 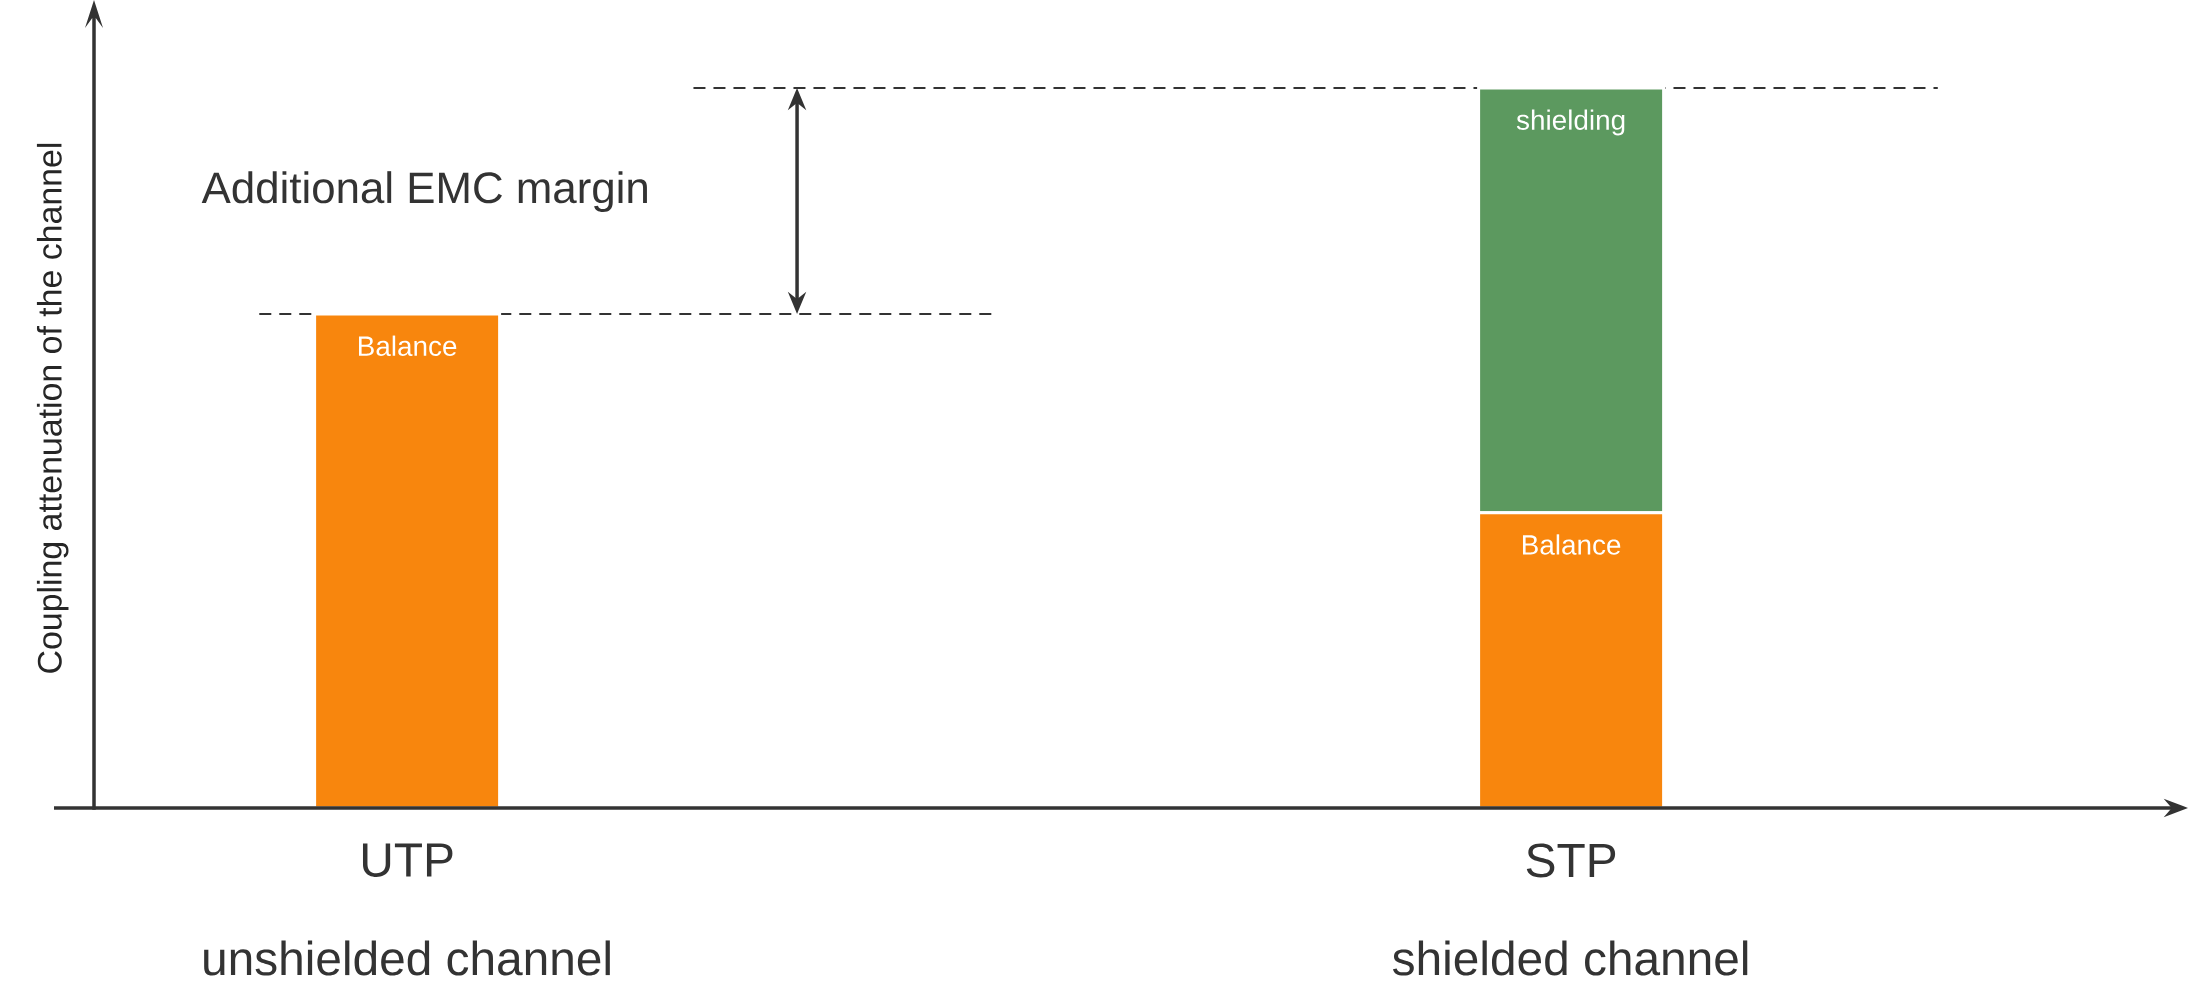 I want to click on x-tick-label: UTP, so click(x=407, y=860).